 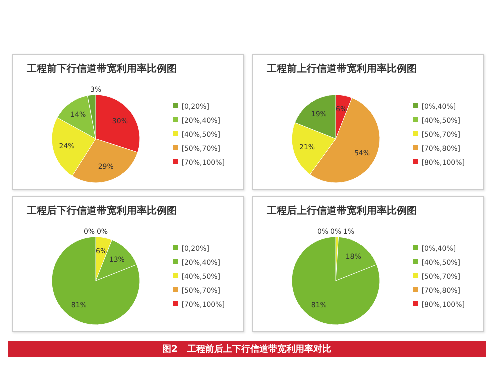 I want to click on chart-title: 工程前下行信道带宽利用率比例图, so click(x=102, y=69).